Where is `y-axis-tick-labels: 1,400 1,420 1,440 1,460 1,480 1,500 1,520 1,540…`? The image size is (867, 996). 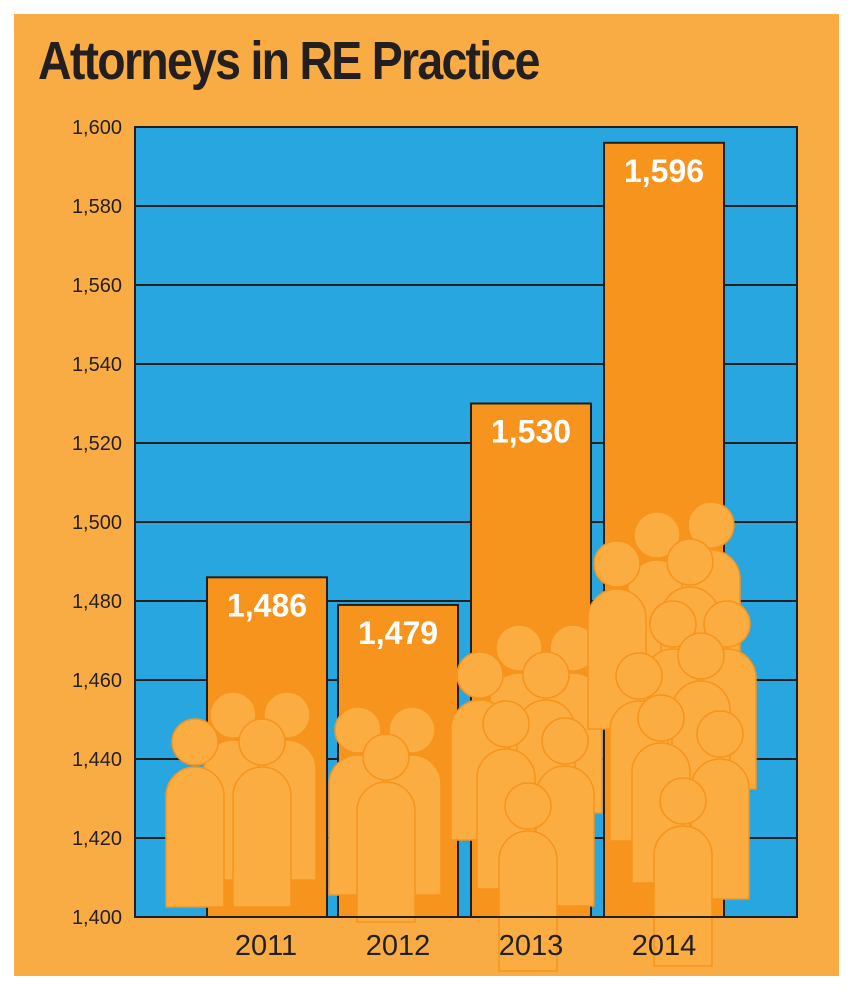 y-axis-tick-labels: 1,400 1,420 1,440 1,460 1,480 1,500 1,520 1,540… is located at coordinates (97, 523).